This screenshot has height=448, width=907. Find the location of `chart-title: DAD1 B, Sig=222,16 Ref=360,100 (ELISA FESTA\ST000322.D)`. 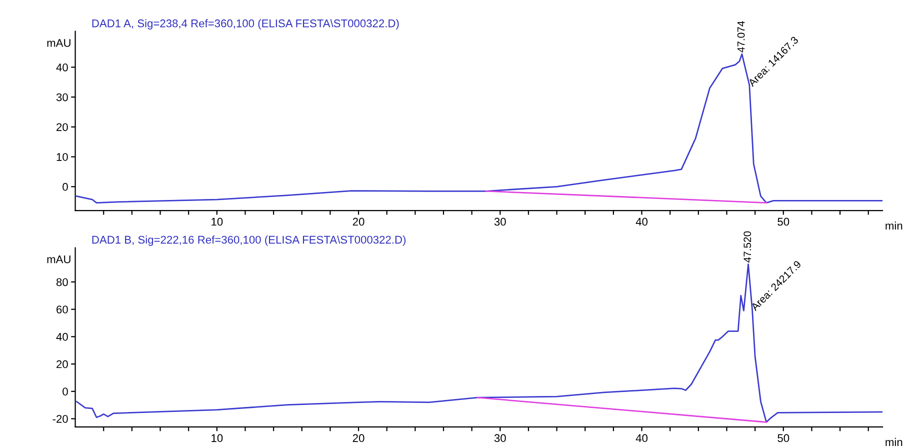

chart-title: DAD1 B, Sig=222,16 Ref=360,100 (ELISA FESTA\ST000322.D) is located at coordinates (249, 241).